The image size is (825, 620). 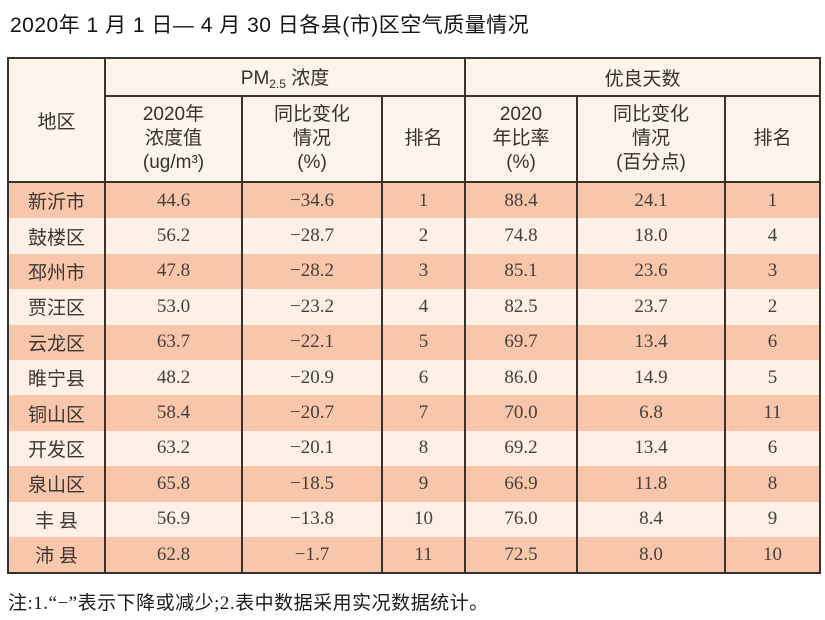 What do you see at coordinates (56, 555) in the screenshot?
I see `cell-region: 沛 县` at bounding box center [56, 555].